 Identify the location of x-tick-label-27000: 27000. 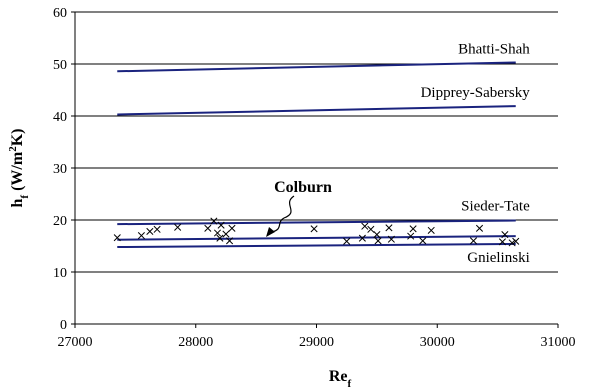
(75, 342).